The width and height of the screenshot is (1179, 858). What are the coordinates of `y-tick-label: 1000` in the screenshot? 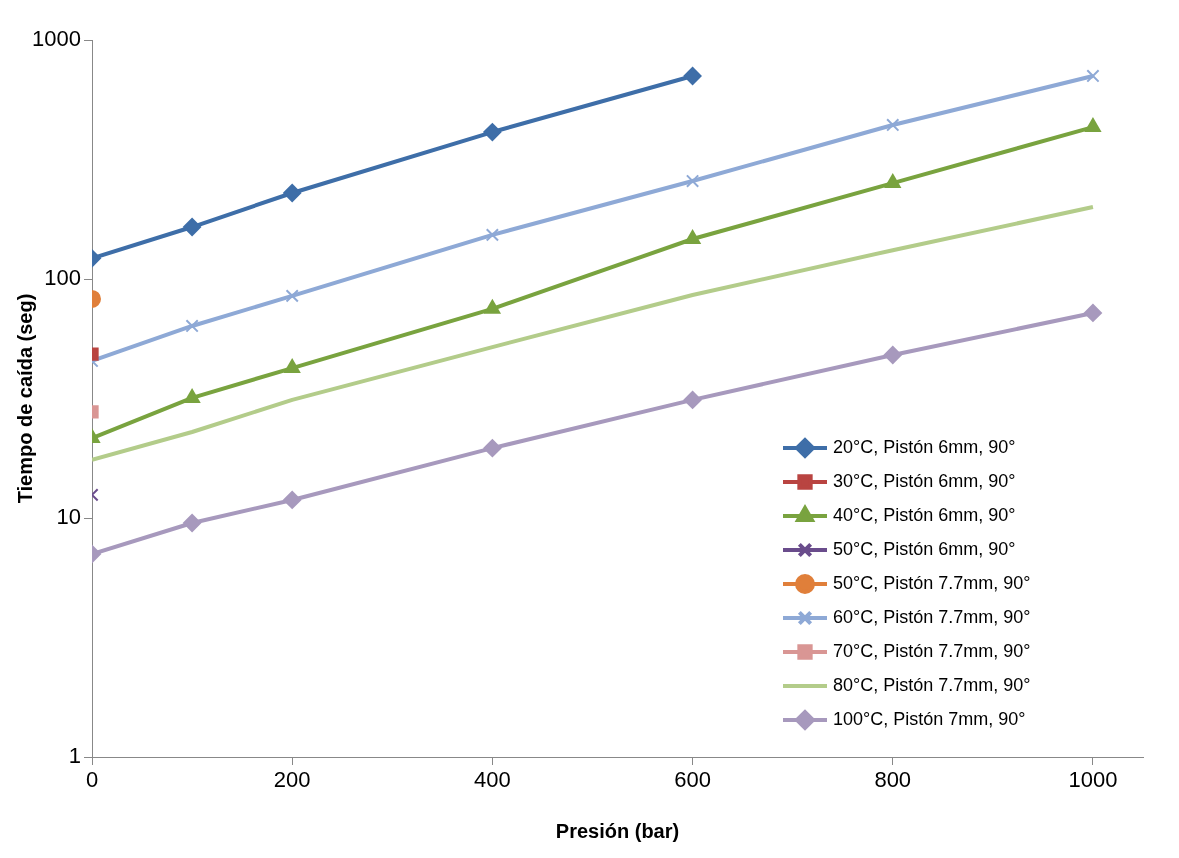 It's located at (56, 39).